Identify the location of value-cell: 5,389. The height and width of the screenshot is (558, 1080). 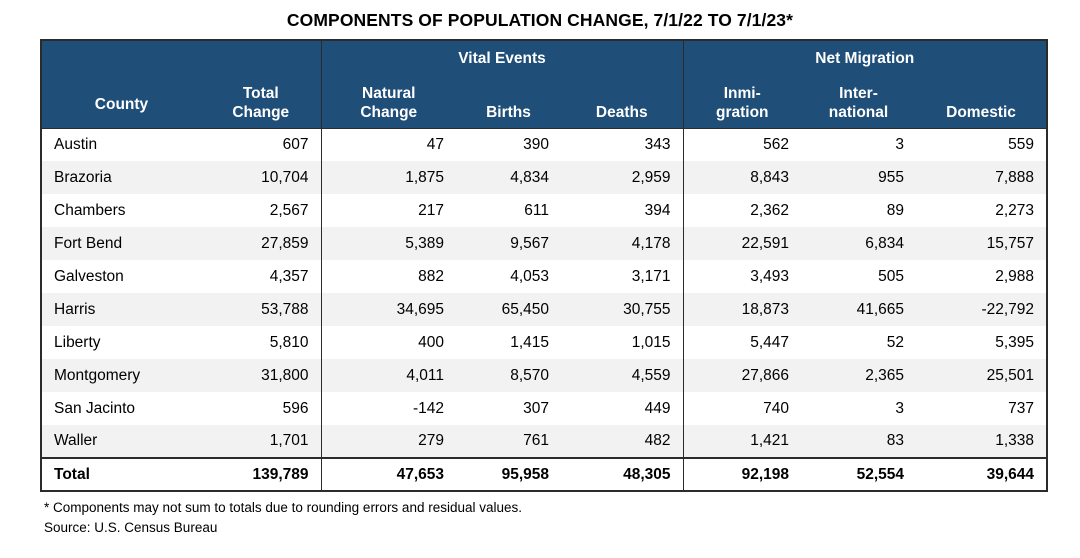
(388, 243).